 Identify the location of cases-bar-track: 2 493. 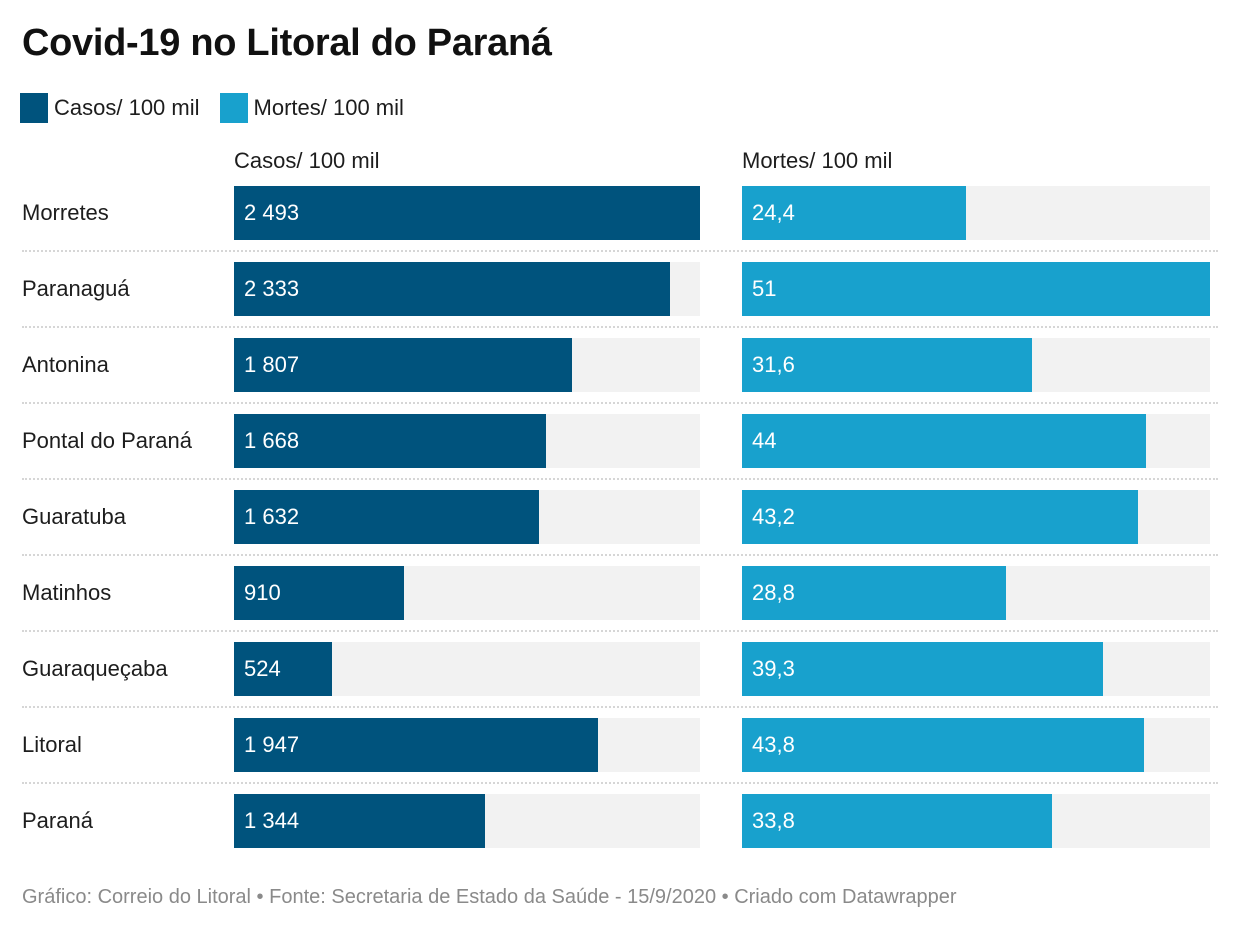
(467, 213).